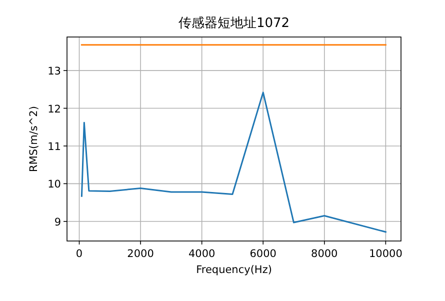 This screenshot has width=445, height=301. What do you see at coordinates (54, 109) in the screenshot?
I see `y-tick-label: 12` at bounding box center [54, 109].